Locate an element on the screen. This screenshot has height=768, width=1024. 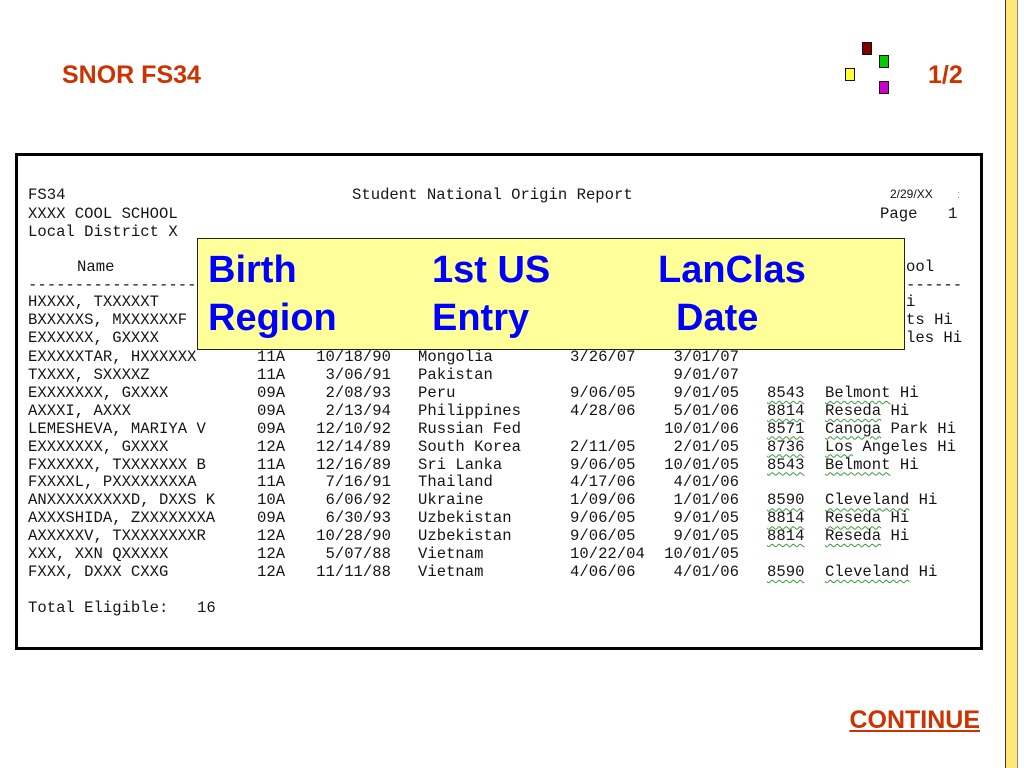
partial-row-tail: ts Hi is located at coordinates (929, 320).